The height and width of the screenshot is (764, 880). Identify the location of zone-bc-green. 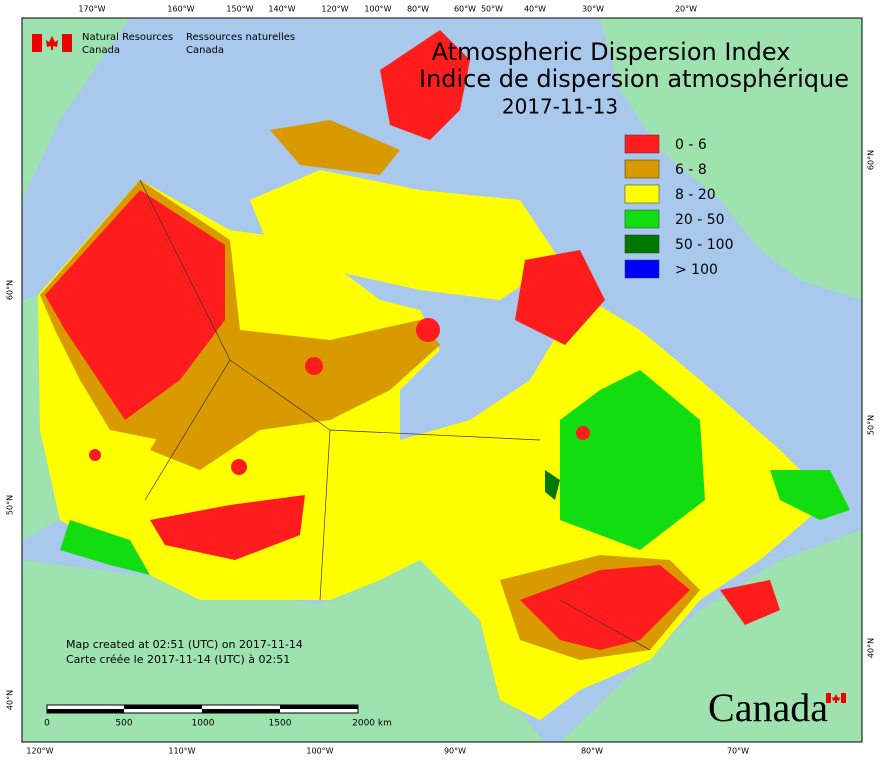
(105, 547).